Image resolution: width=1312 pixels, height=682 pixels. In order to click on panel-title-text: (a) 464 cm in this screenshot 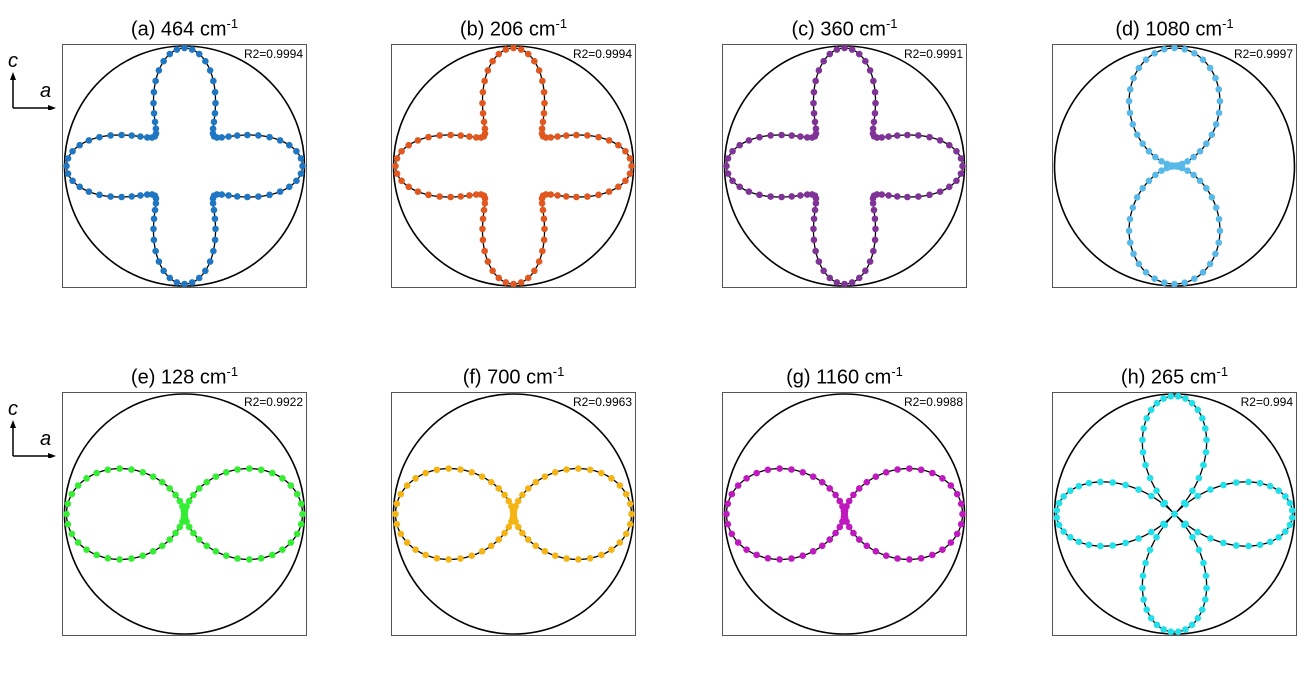, I will do `click(178, 29)`.